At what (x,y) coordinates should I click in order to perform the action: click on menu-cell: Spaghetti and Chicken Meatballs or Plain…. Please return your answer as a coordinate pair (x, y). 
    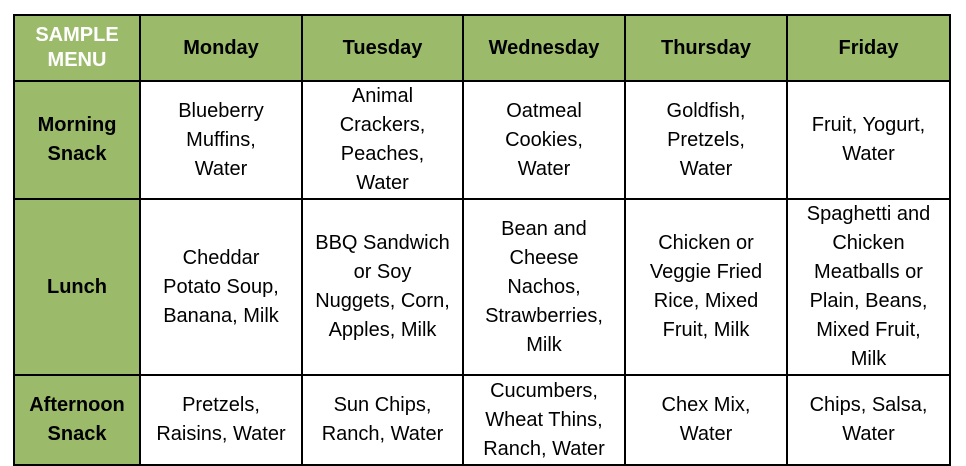
    Looking at the image, I should click on (868, 287).